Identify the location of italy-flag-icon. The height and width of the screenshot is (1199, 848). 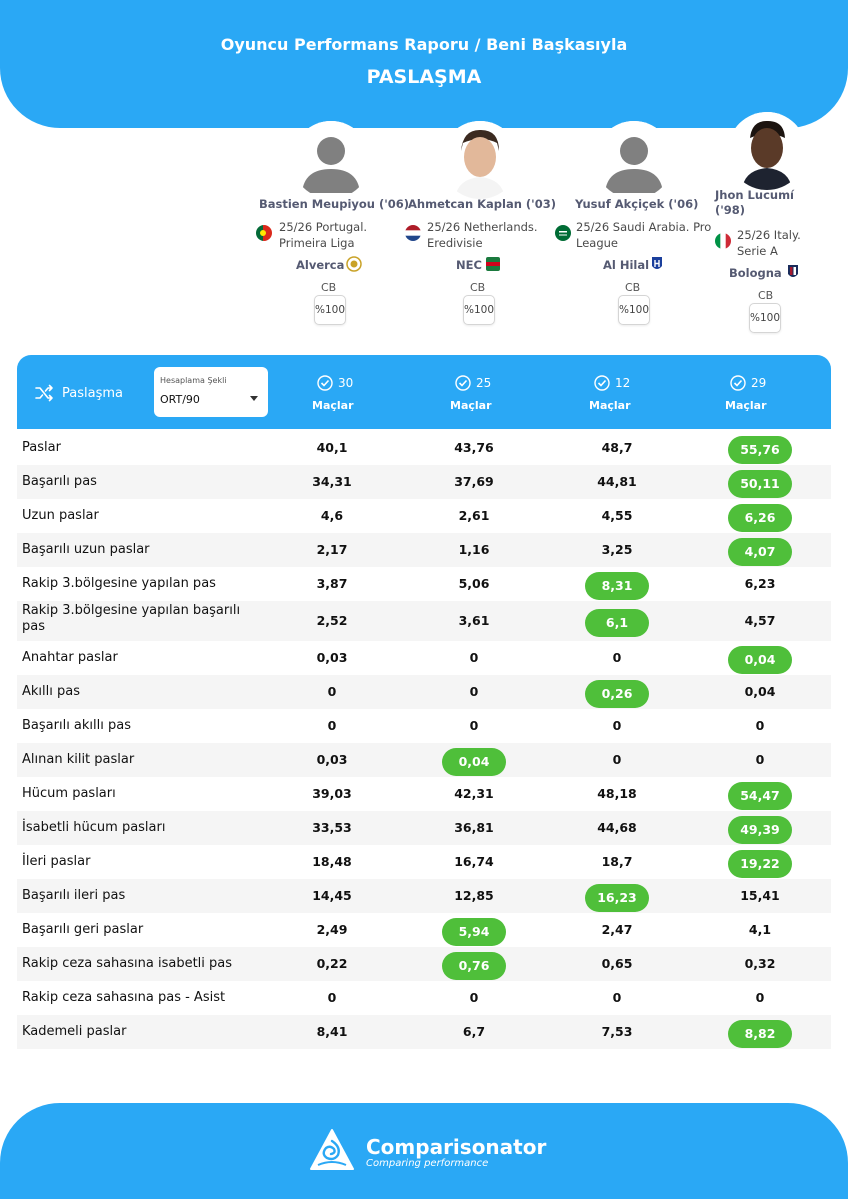
(723, 241).